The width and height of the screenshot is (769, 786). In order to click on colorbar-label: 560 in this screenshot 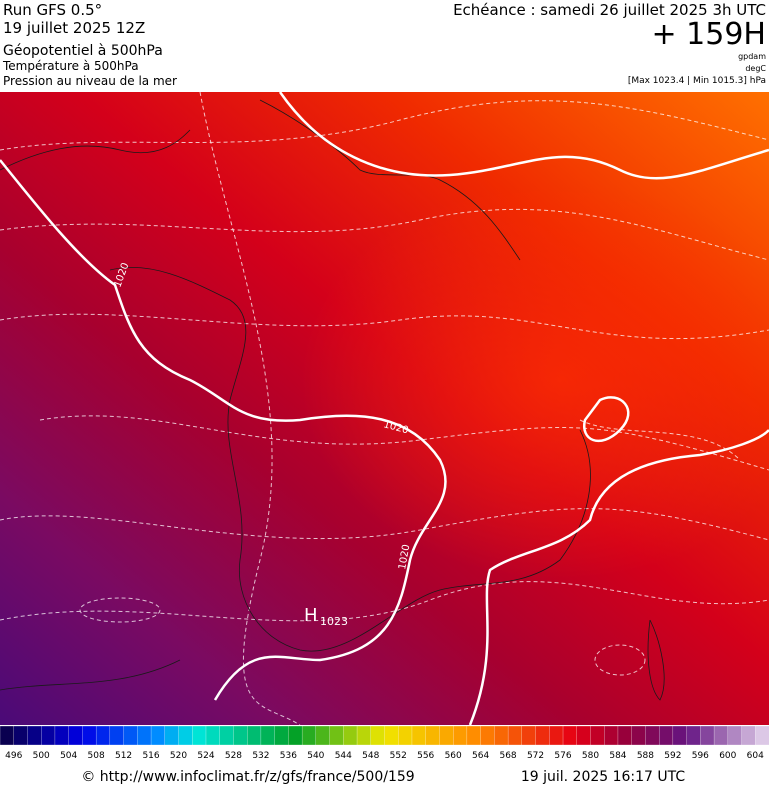, I will do `click(453, 756)`.